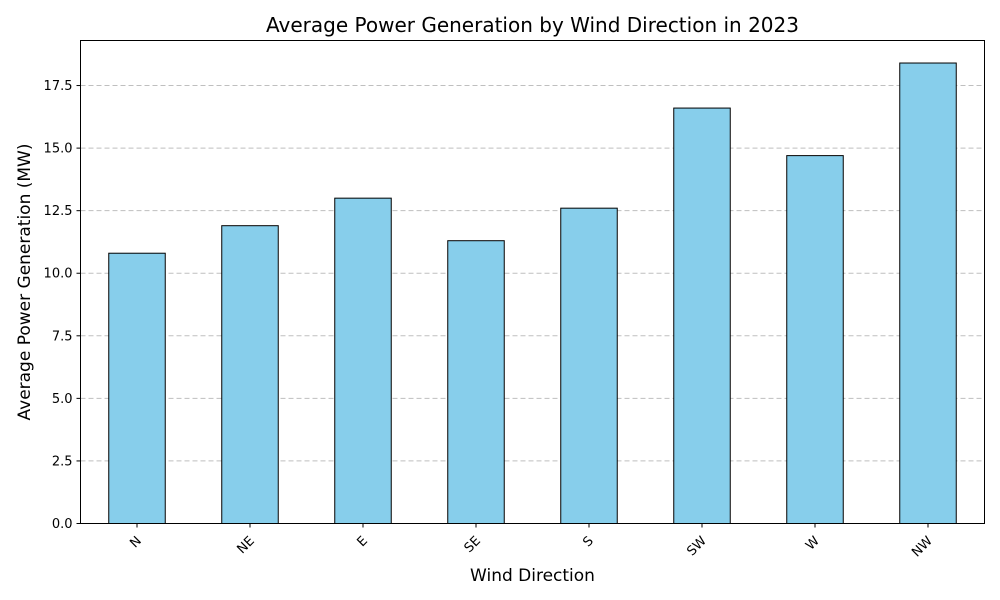 This screenshot has height=600, width=1000. What do you see at coordinates (363, 360) in the screenshot?
I see `bar-e` at bounding box center [363, 360].